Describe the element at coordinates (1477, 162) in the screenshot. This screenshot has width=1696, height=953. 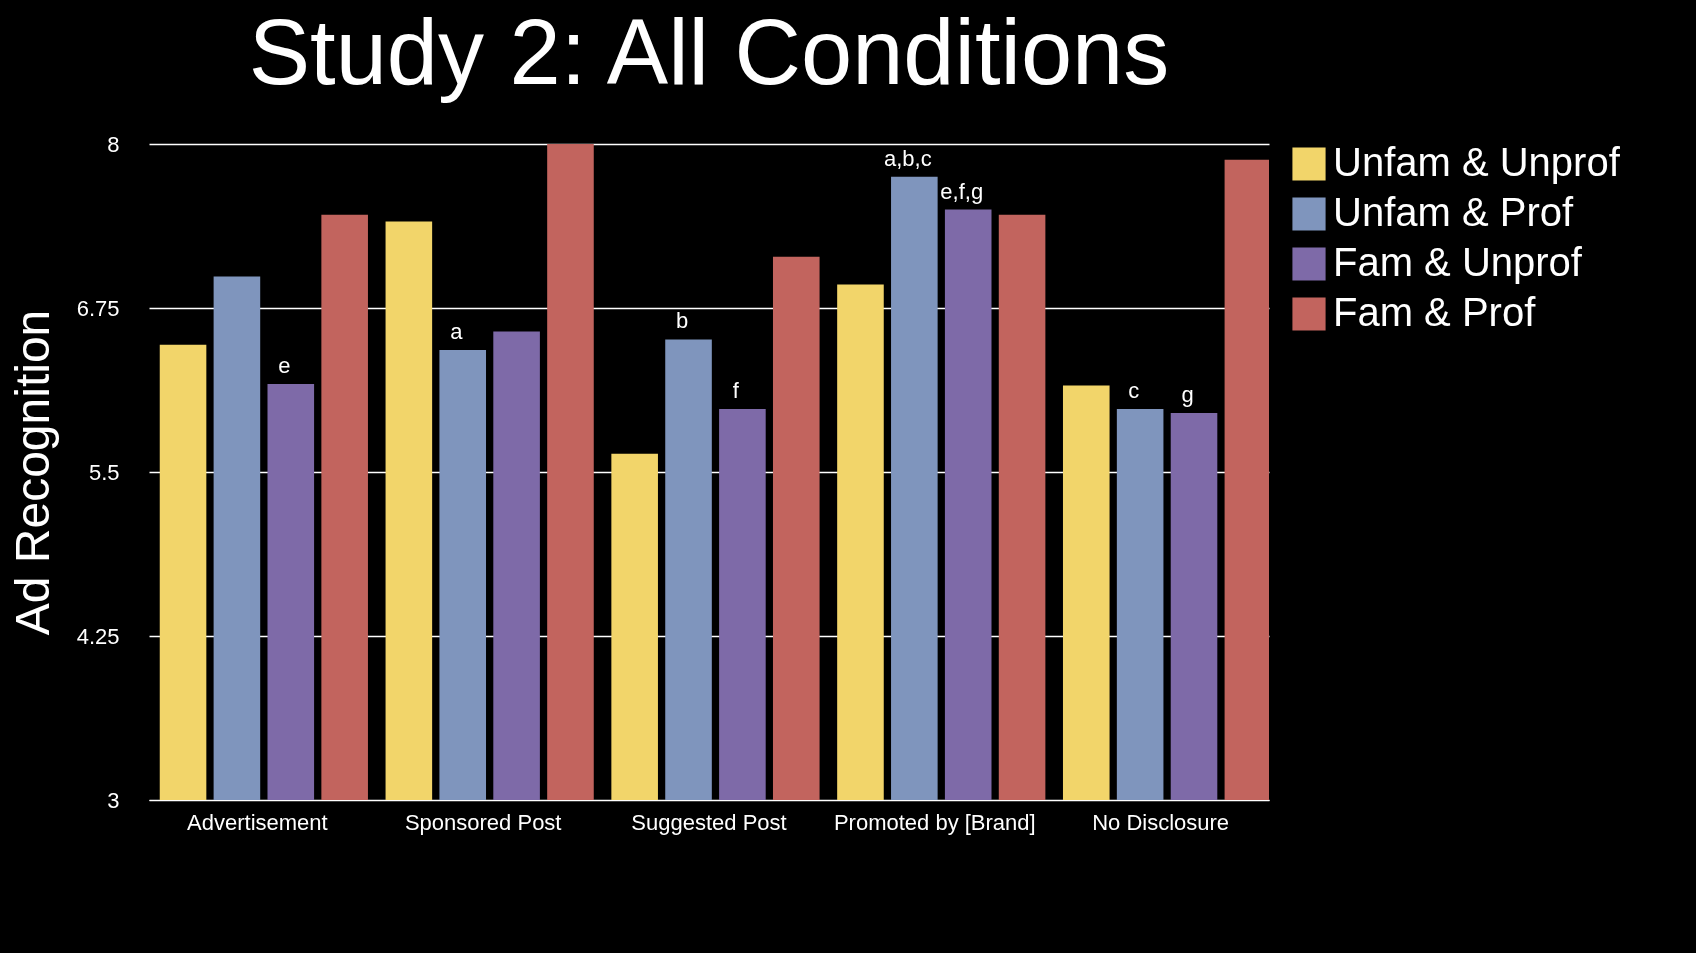
I see `legend-label: Unfam & Unprof` at that location.